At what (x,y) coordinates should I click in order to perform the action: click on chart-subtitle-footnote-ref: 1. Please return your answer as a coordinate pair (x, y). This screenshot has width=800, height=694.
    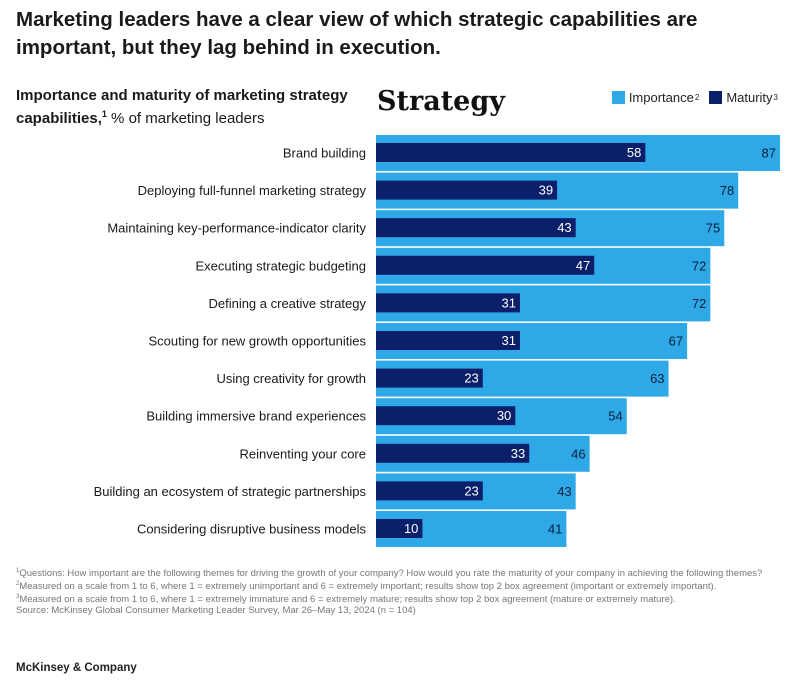
    Looking at the image, I should click on (104, 114).